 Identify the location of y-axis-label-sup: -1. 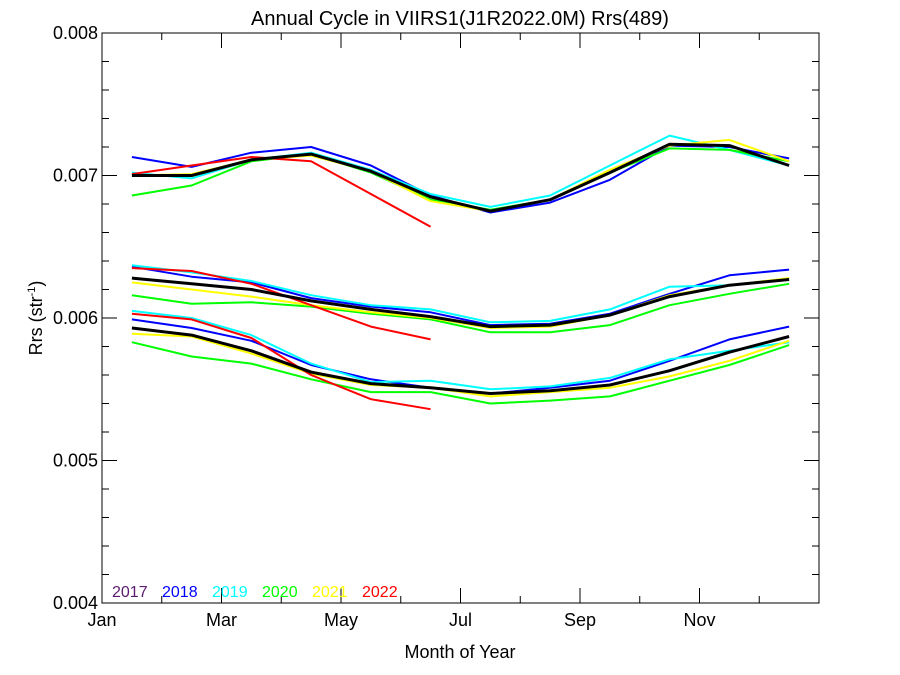
(32, 292).